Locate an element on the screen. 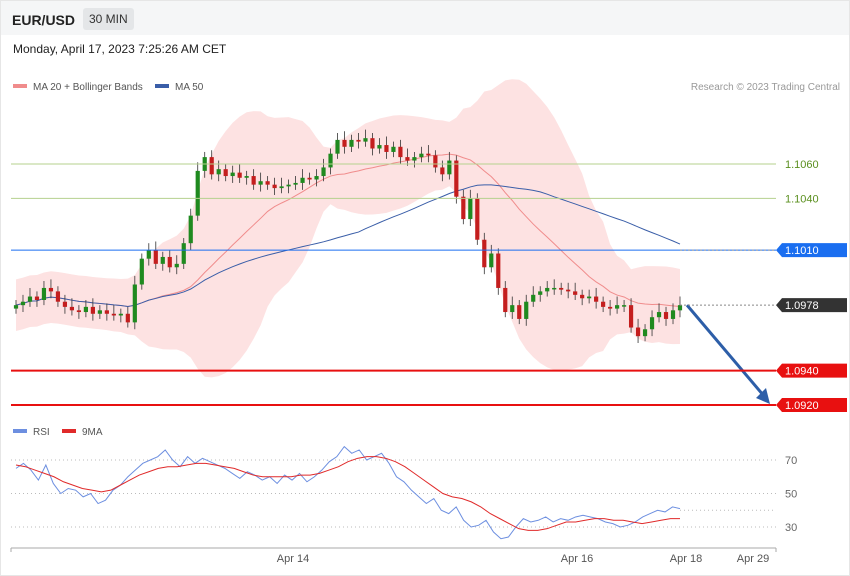 The width and height of the screenshot is (850, 576). level-tag-1.1010 is located at coordinates (811, 250).